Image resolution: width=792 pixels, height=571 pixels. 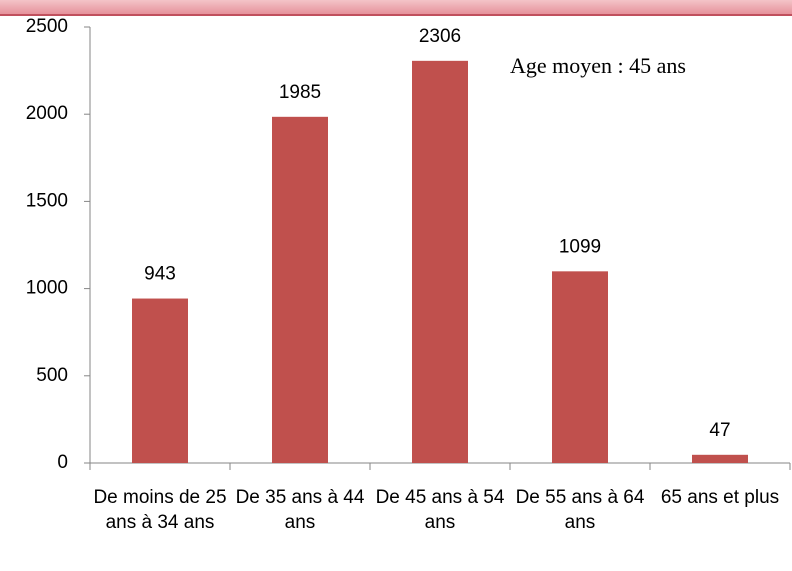 What do you see at coordinates (719, 430) in the screenshot?
I see `data-label: 47` at bounding box center [719, 430].